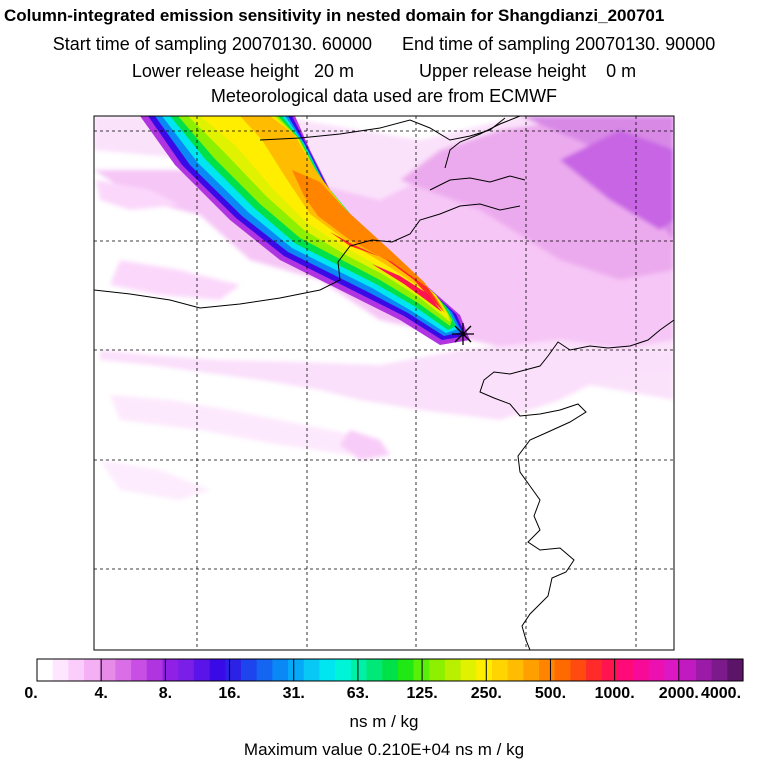 This screenshot has width=768, height=768. Describe the element at coordinates (559, 44) in the screenshot. I see `sampling-end: End time of sampling 20070130. 90000` at that location.